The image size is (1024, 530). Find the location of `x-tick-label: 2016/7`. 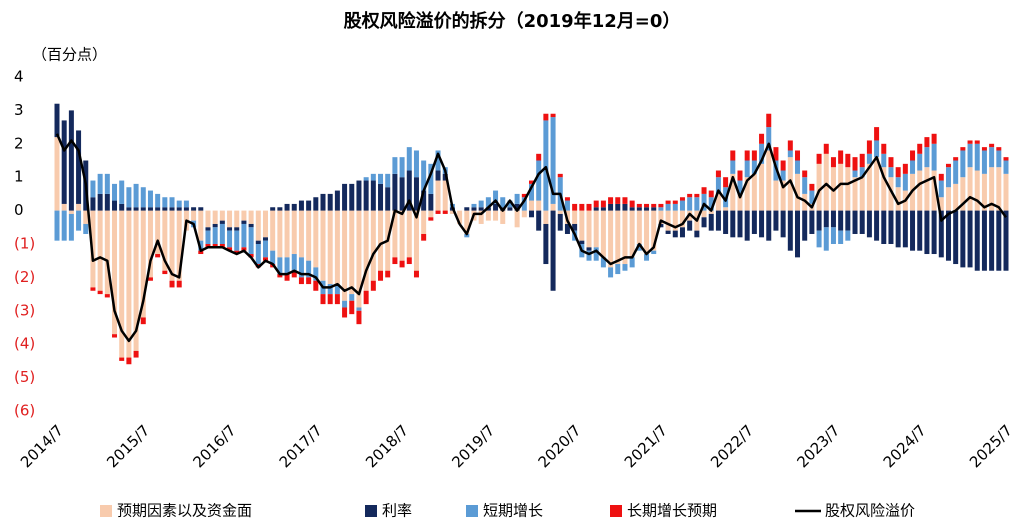

x-tick-label: 2016/7 is located at coordinates (215, 446).